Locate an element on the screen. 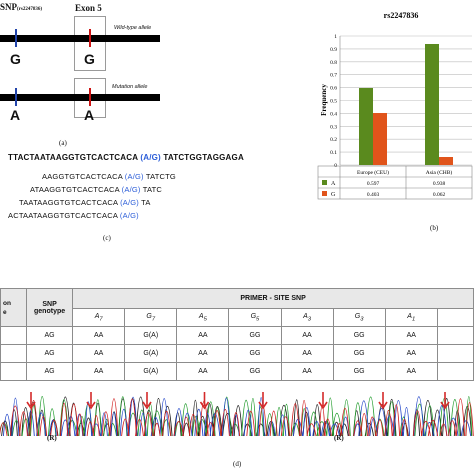 Image resolution: width=474 pixels, height=474 pixels. caption-c: (c) is located at coordinates (107, 238).